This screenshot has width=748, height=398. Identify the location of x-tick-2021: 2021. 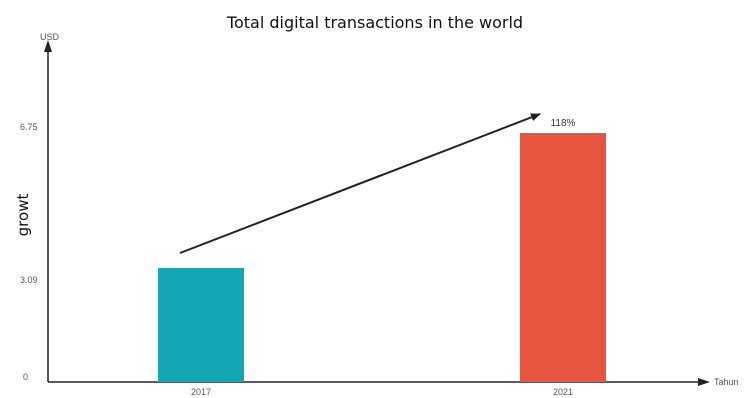
(563, 392).